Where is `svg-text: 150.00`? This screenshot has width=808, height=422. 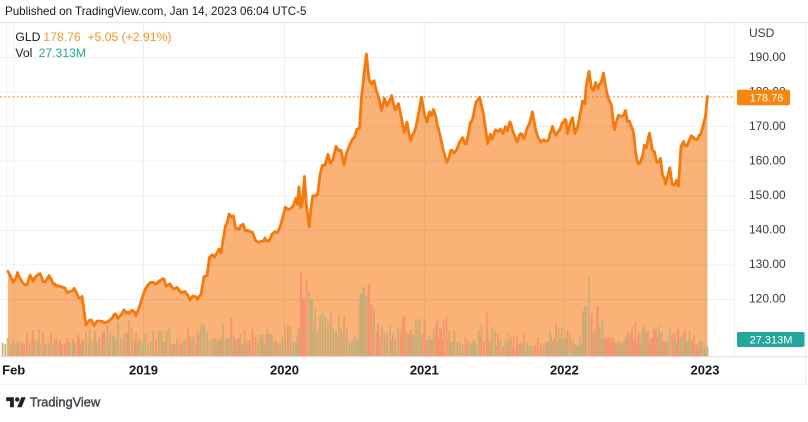 svg-text: 150.00 is located at coordinates (767, 195).